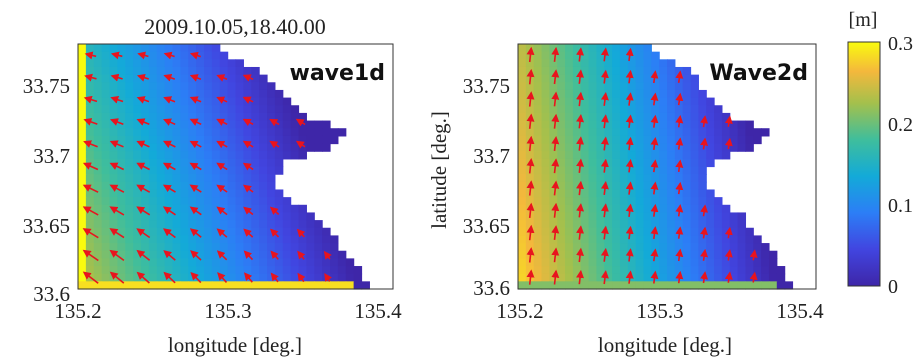  What do you see at coordinates (659, 311) in the screenshot?
I see `x-tick-label: 135.3` at bounding box center [659, 311].